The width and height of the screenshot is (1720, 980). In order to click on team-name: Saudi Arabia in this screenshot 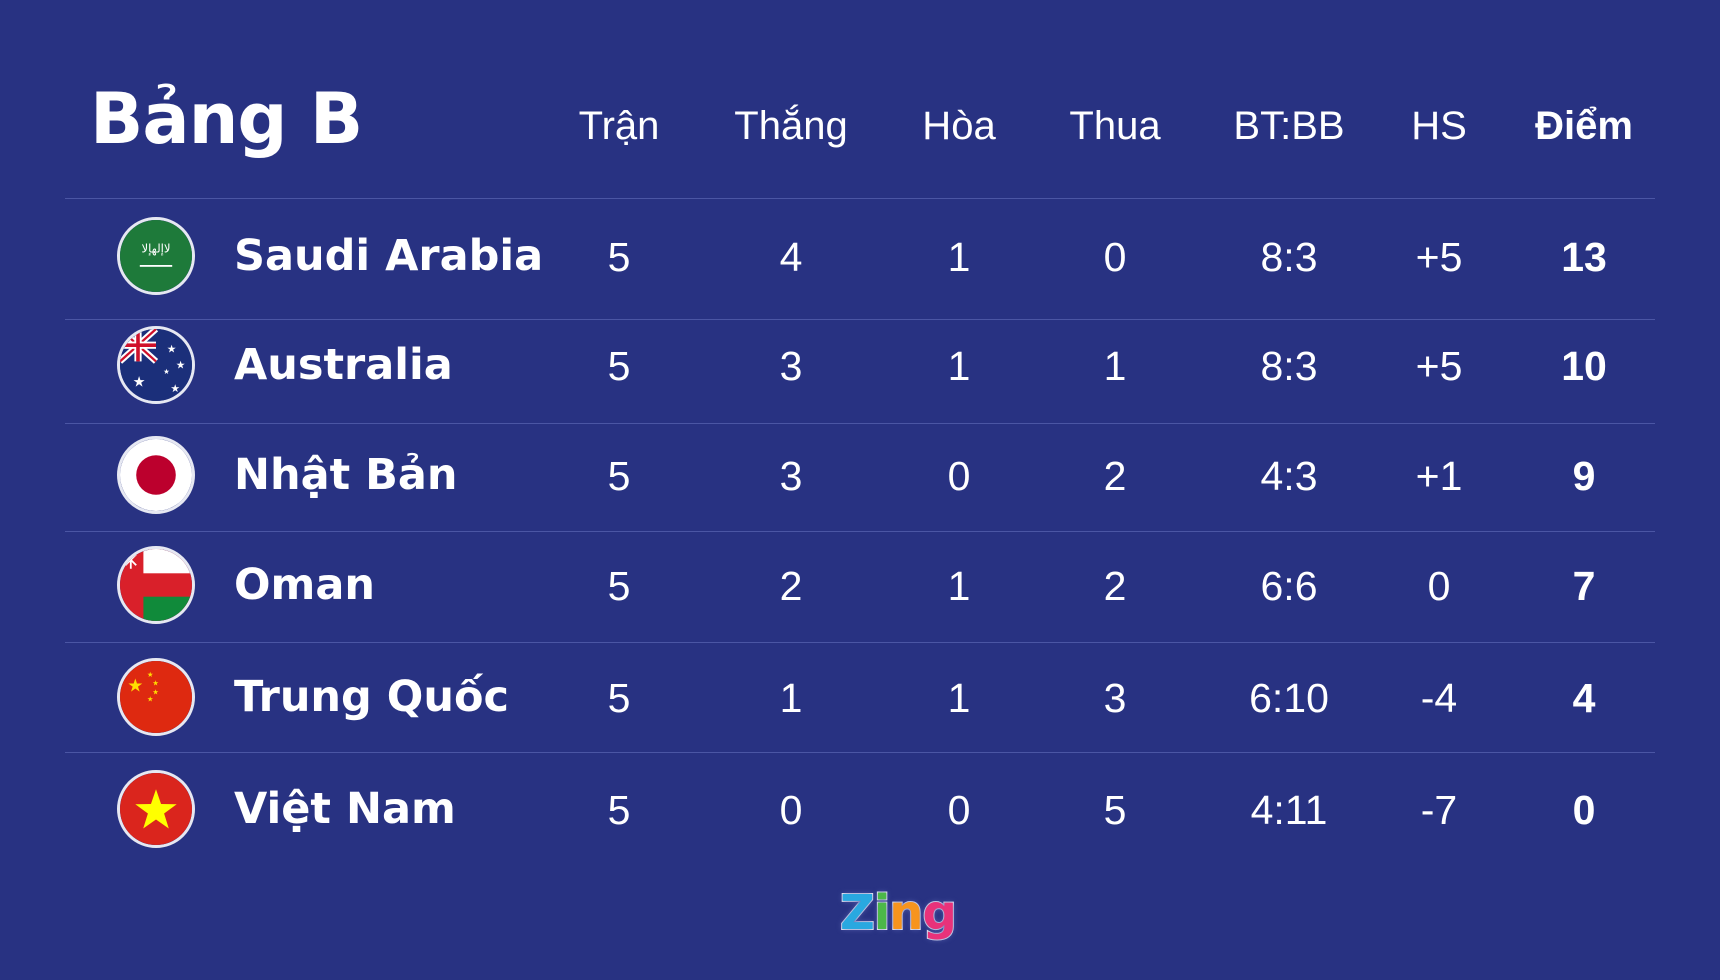, I will do `click(389, 256)`.